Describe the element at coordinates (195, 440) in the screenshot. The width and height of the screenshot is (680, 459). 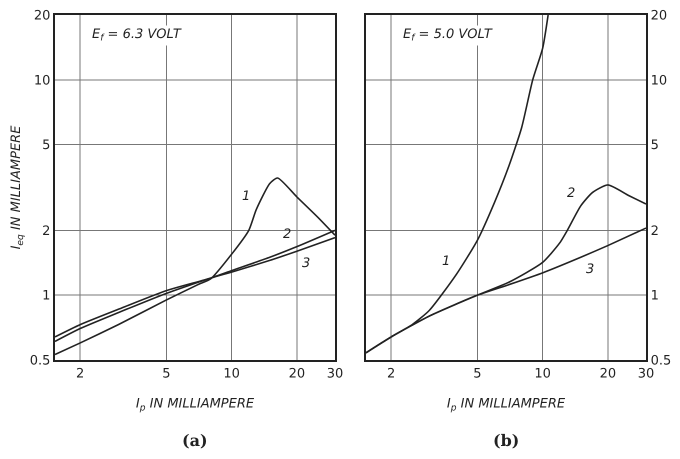
I see `text: (a)` at that location.